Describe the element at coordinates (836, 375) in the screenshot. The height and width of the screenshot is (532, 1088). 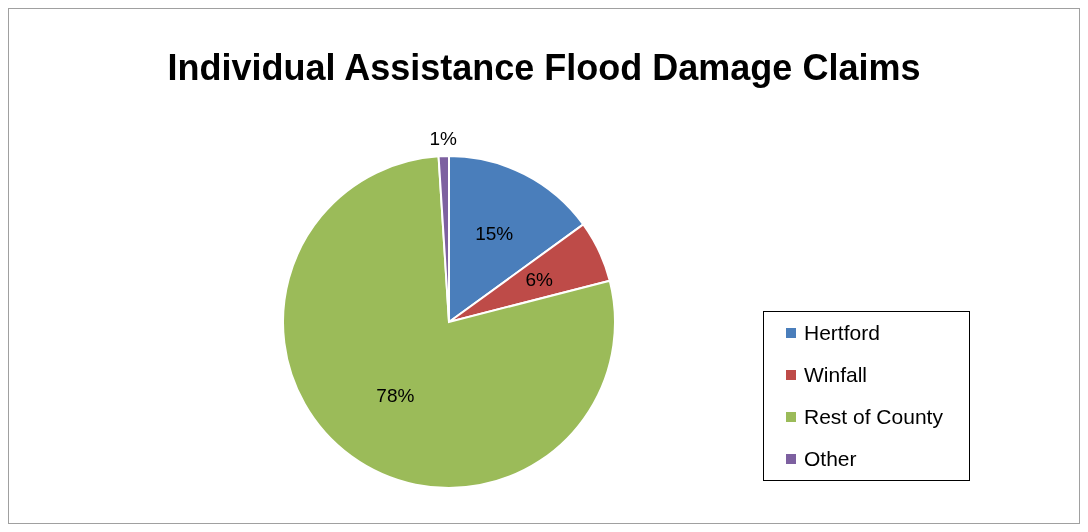
I see `legend-label: Winfall` at that location.